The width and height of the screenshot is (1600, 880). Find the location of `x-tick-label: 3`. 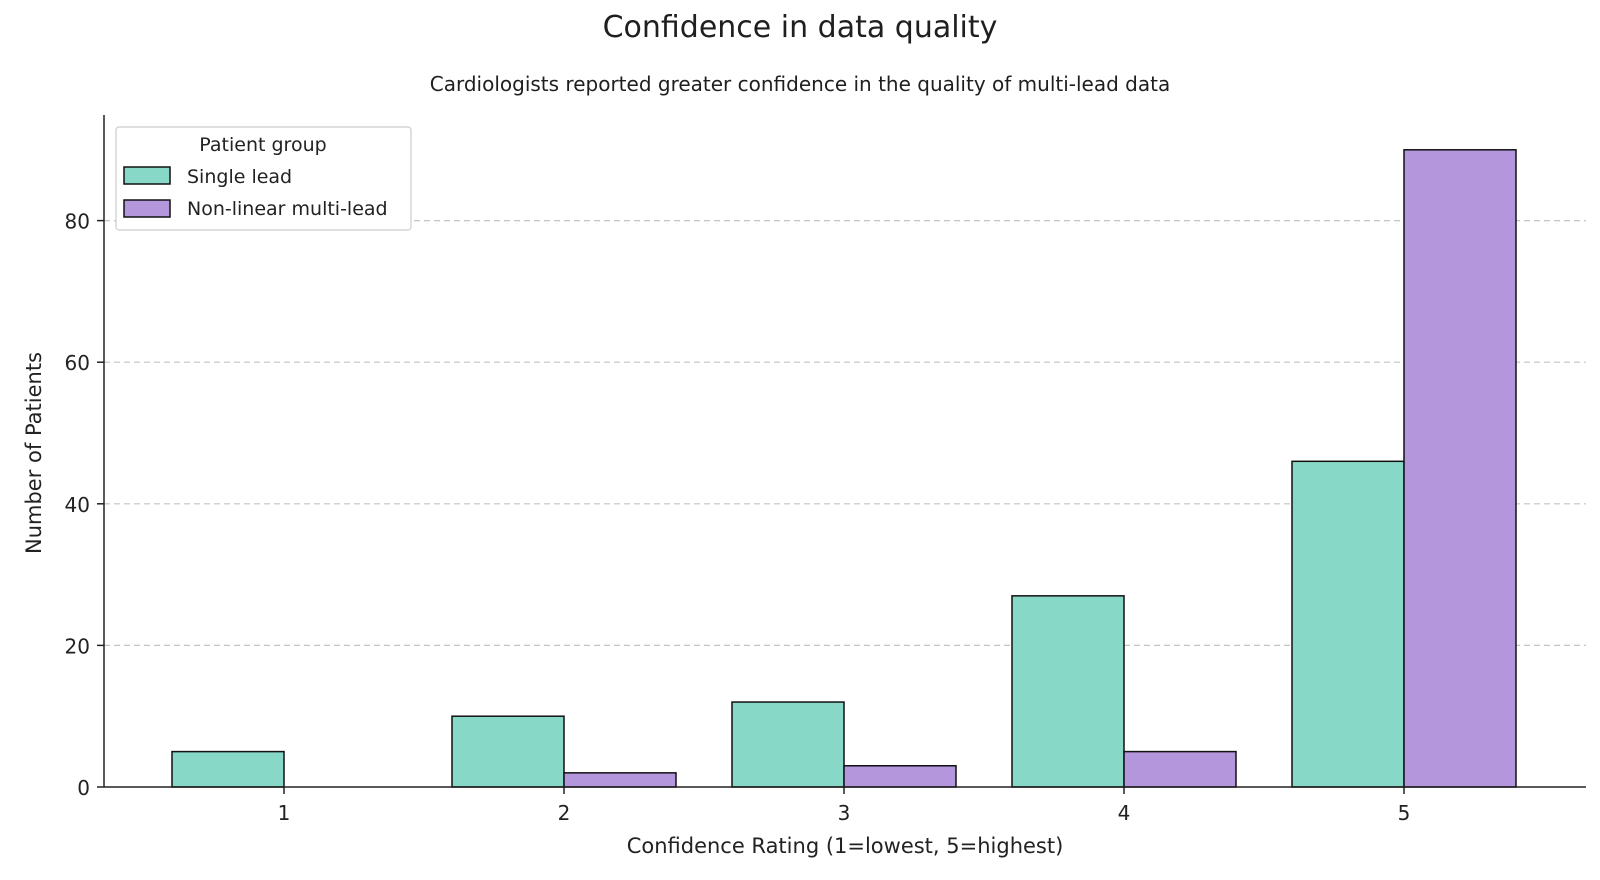

x-tick-label: 3 is located at coordinates (844, 813).